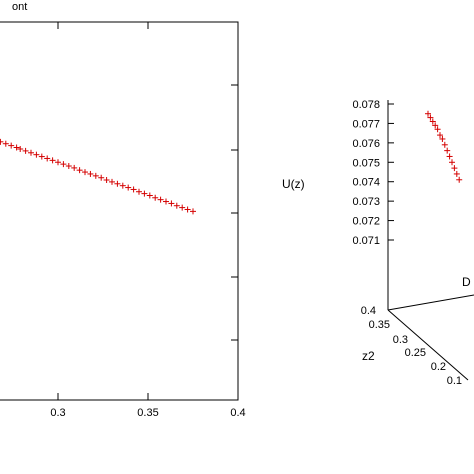 This screenshot has width=474, height=474. I want to click on z-tick-label: 0.075, so click(366, 163).